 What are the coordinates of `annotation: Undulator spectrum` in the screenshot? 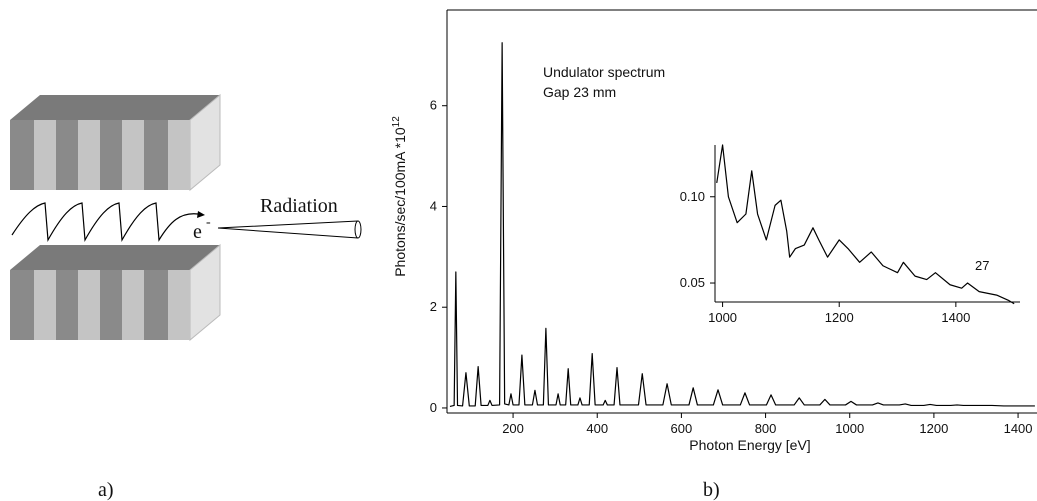 It's located at (604, 72).